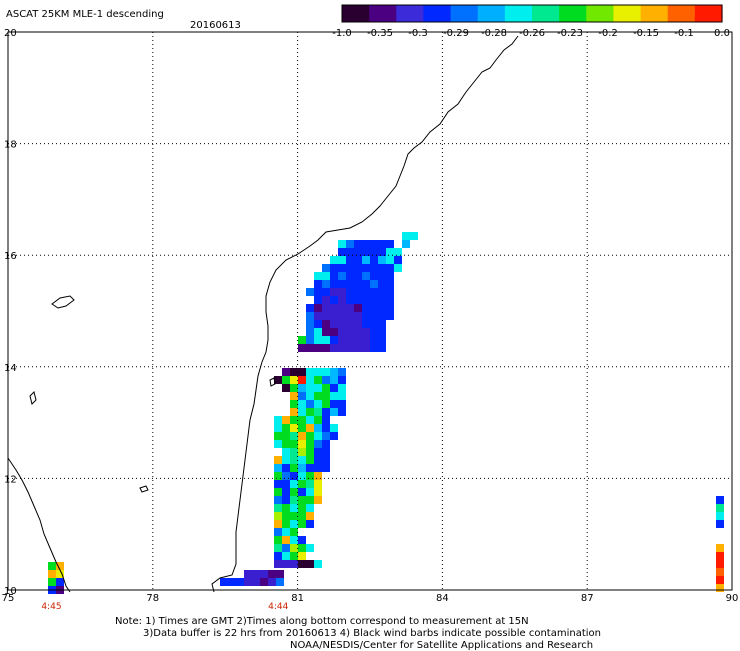 This screenshot has height=651, width=740. Describe the element at coordinates (722, 33) in the screenshot. I see `colorbar-label: 0.0` at that location.